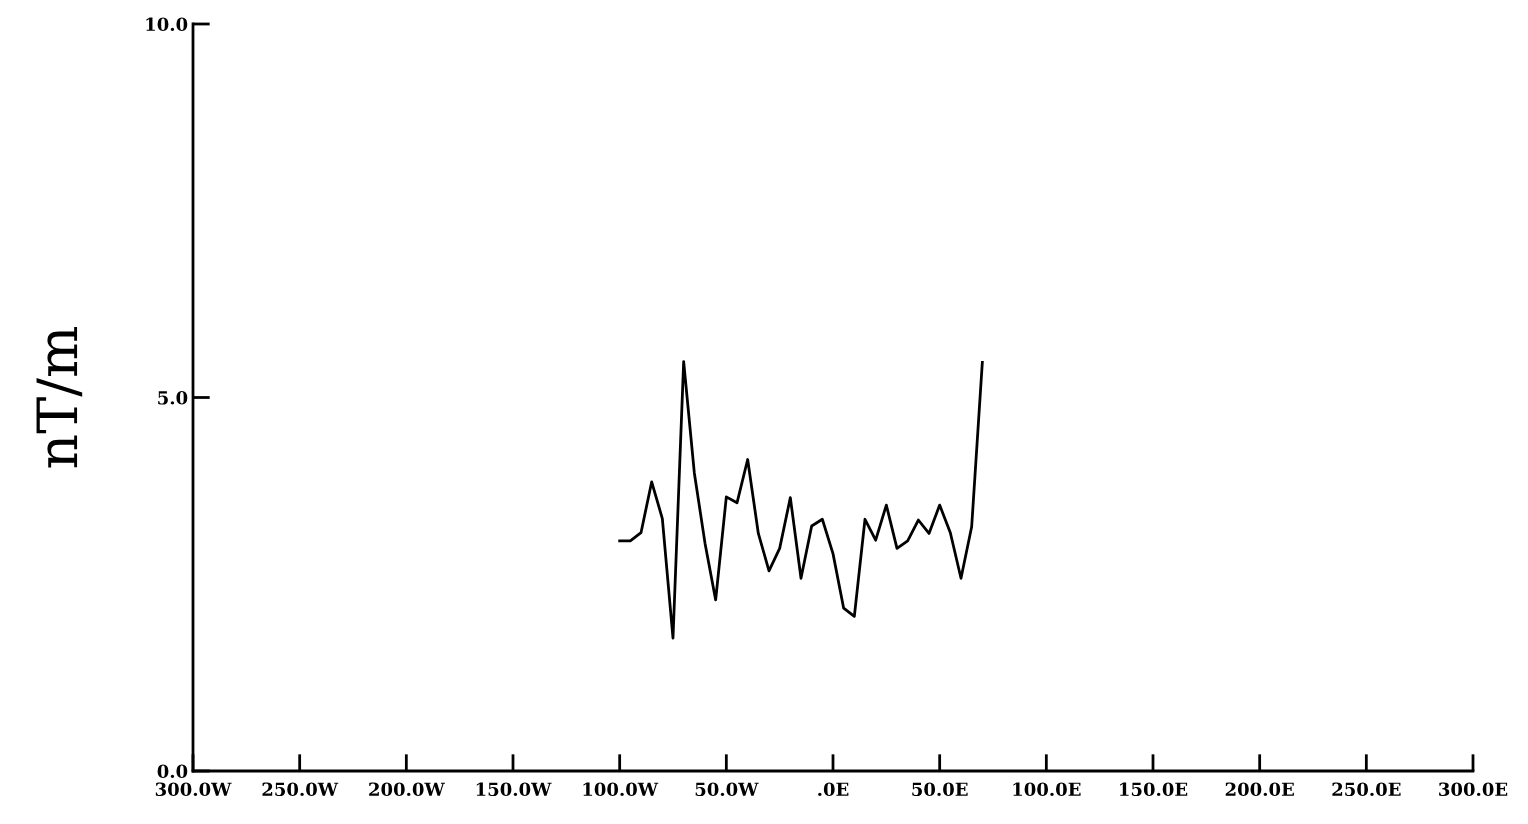  I want to click on x-tick-label: 100.0W, so click(621, 789).